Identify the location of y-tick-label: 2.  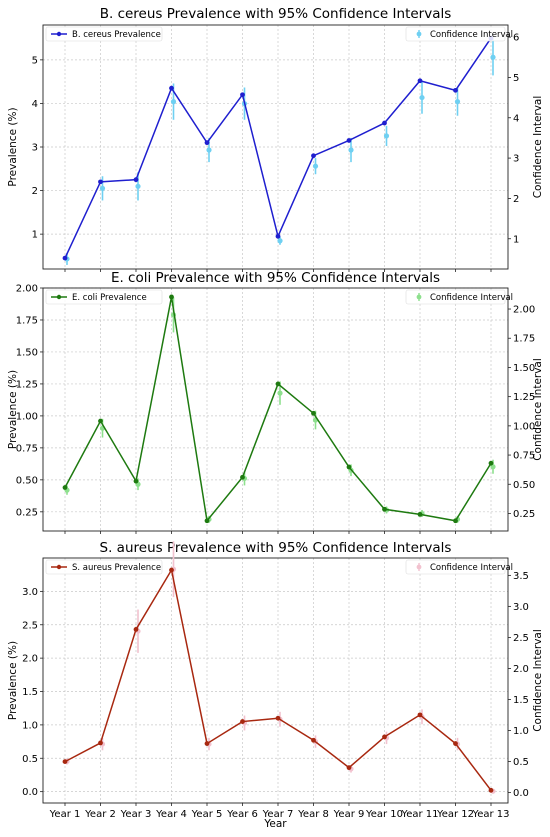
(35, 191).